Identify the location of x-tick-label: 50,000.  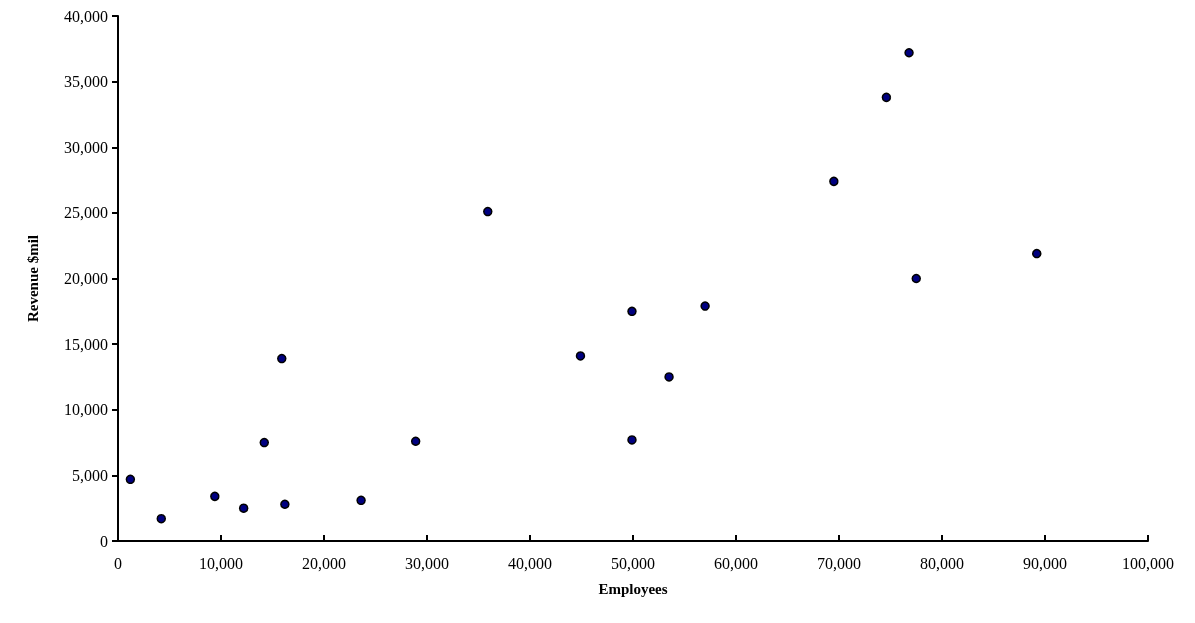
(633, 563).